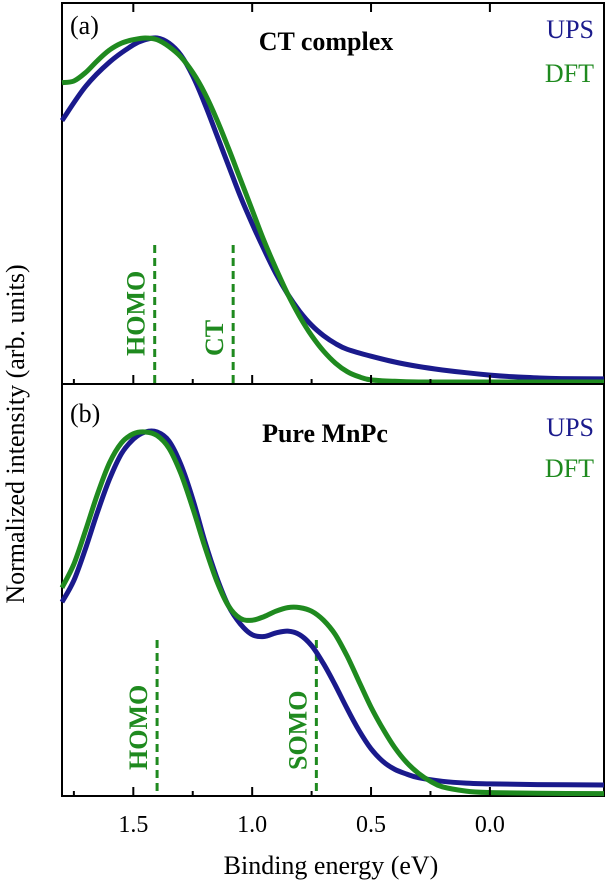  Describe the element at coordinates (570, 427) in the screenshot. I see `panel-b-legend-ups: UPS` at that location.